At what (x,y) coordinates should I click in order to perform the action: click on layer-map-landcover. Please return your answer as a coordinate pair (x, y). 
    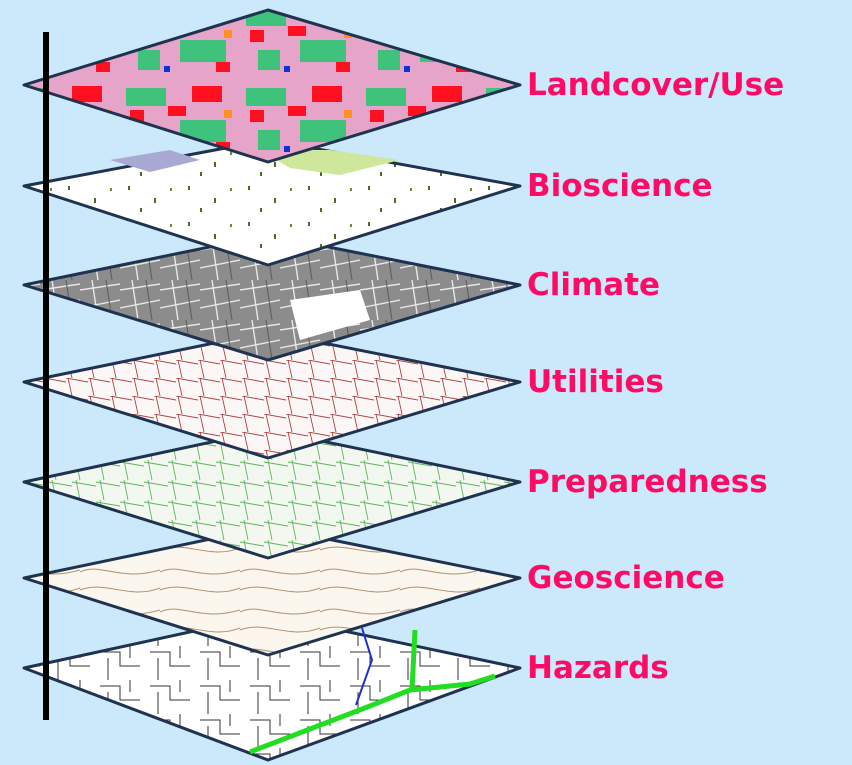
    Looking at the image, I should click on (272, 86).